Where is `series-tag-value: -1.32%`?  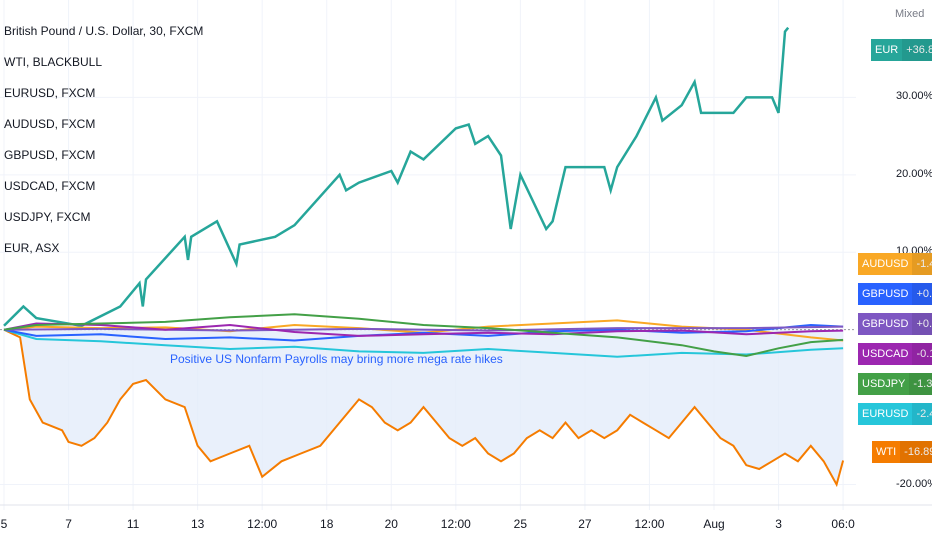 series-tag-value: -1.32% is located at coordinates (920, 384).